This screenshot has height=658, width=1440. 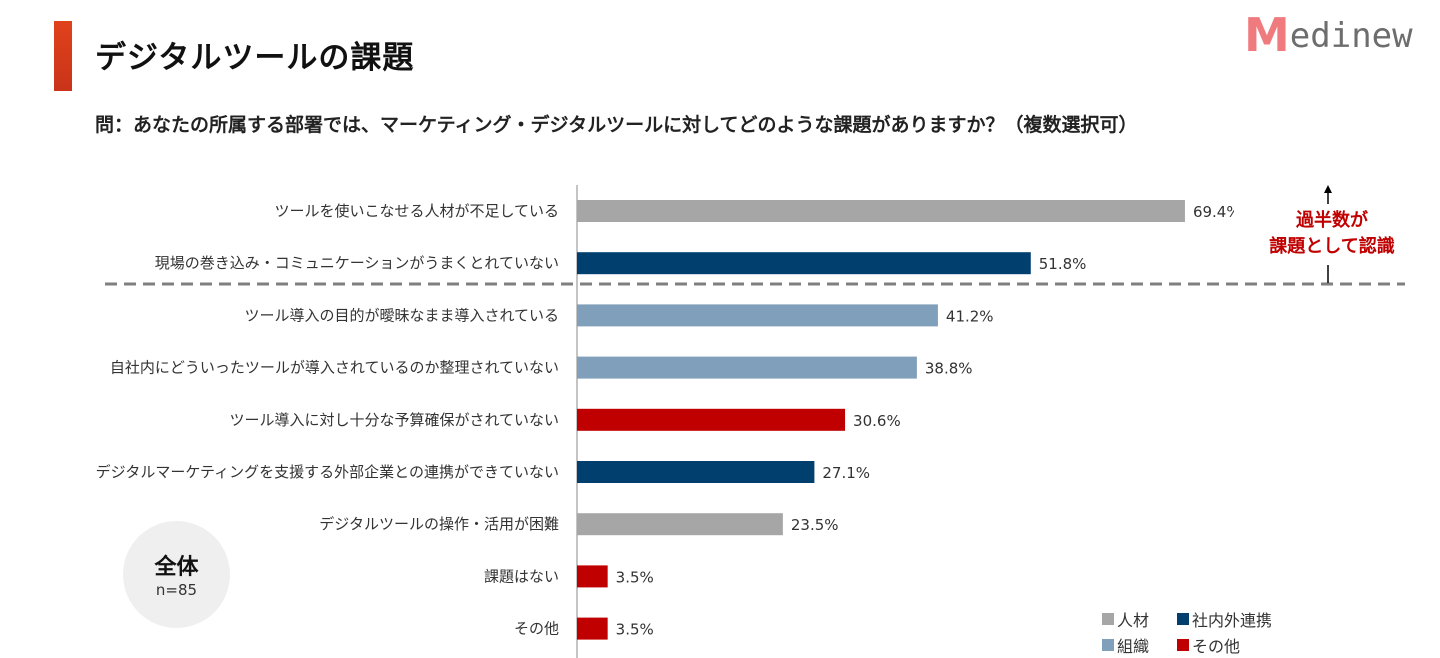 I want to click on value-label: 51.8%, so click(x=1063, y=264).